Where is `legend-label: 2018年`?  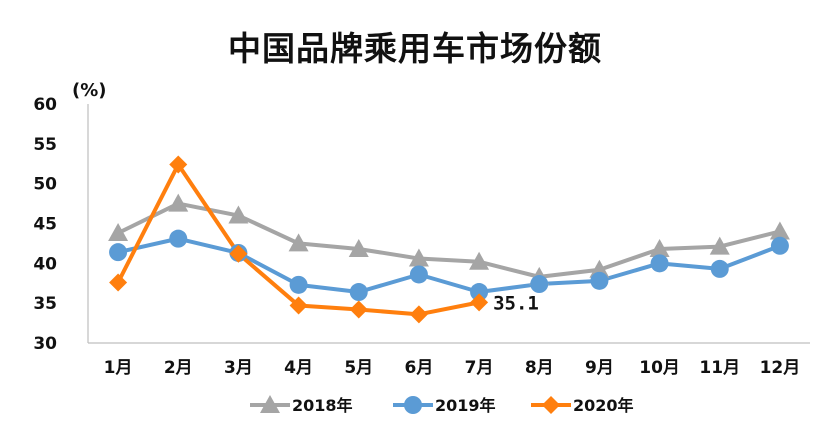
legend-label: 2018年 is located at coordinates (322, 405).